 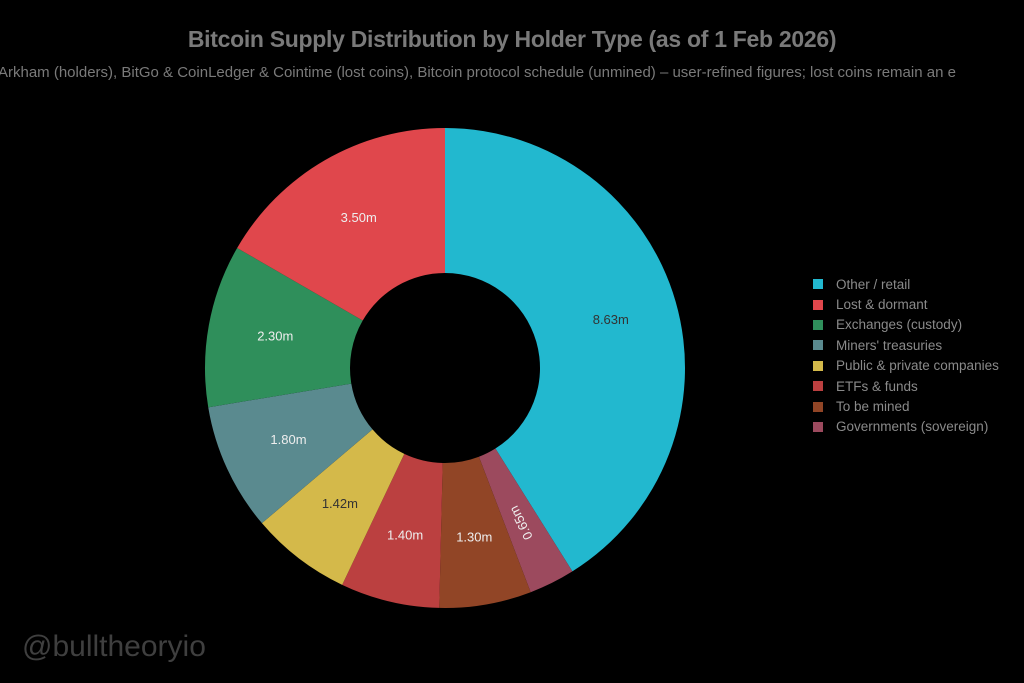 What do you see at coordinates (873, 407) in the screenshot?
I see `legend-label: To be mined` at bounding box center [873, 407].